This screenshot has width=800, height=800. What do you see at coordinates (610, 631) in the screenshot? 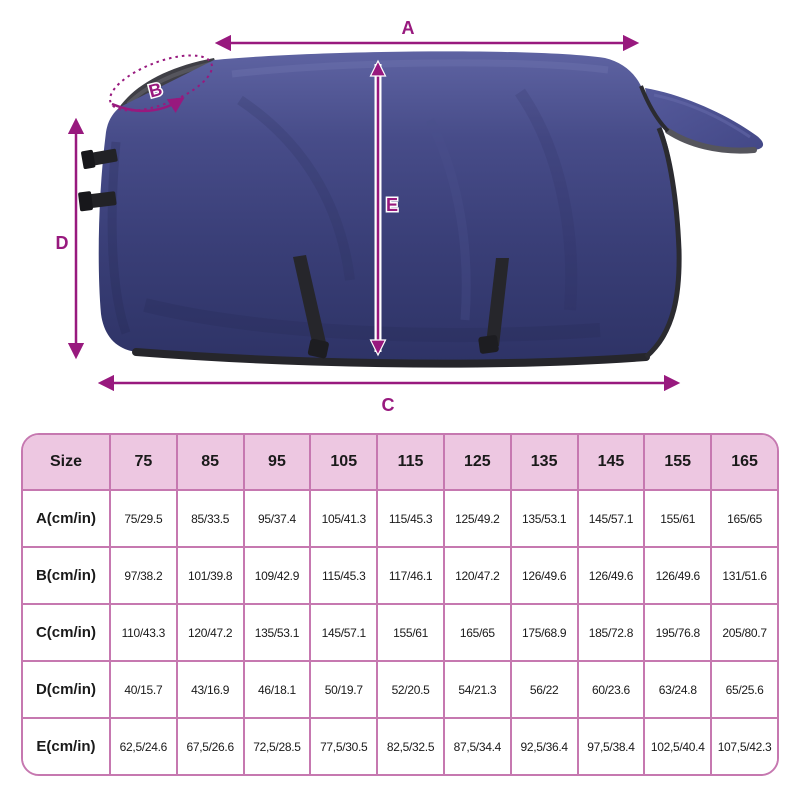
I see `measurement-cell: 185/72.8` at bounding box center [610, 631].